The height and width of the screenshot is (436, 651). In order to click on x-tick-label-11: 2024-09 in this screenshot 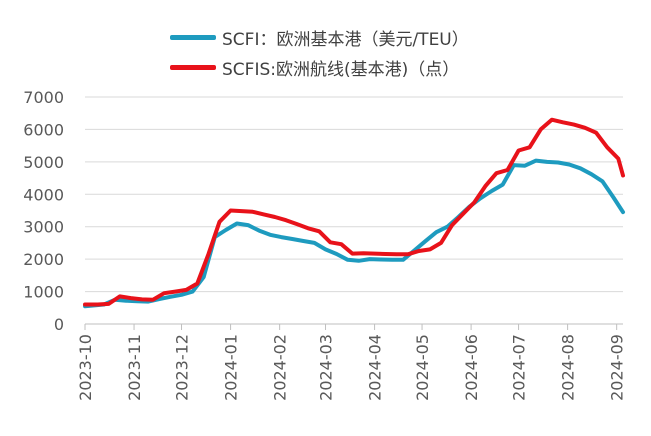, I will do `click(617, 367)`.